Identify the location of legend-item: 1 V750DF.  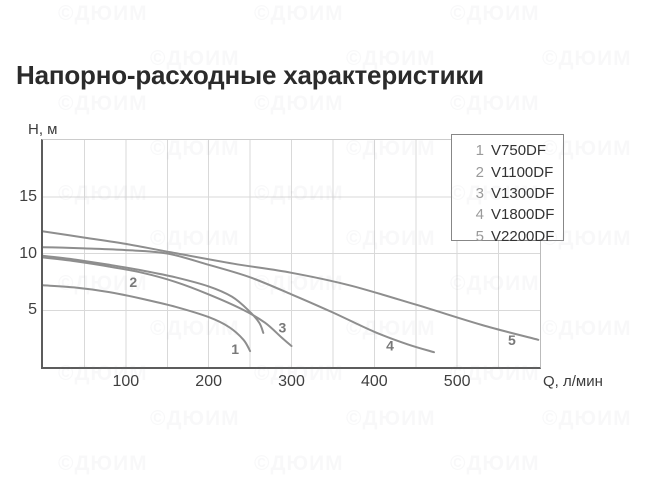
(507, 150).